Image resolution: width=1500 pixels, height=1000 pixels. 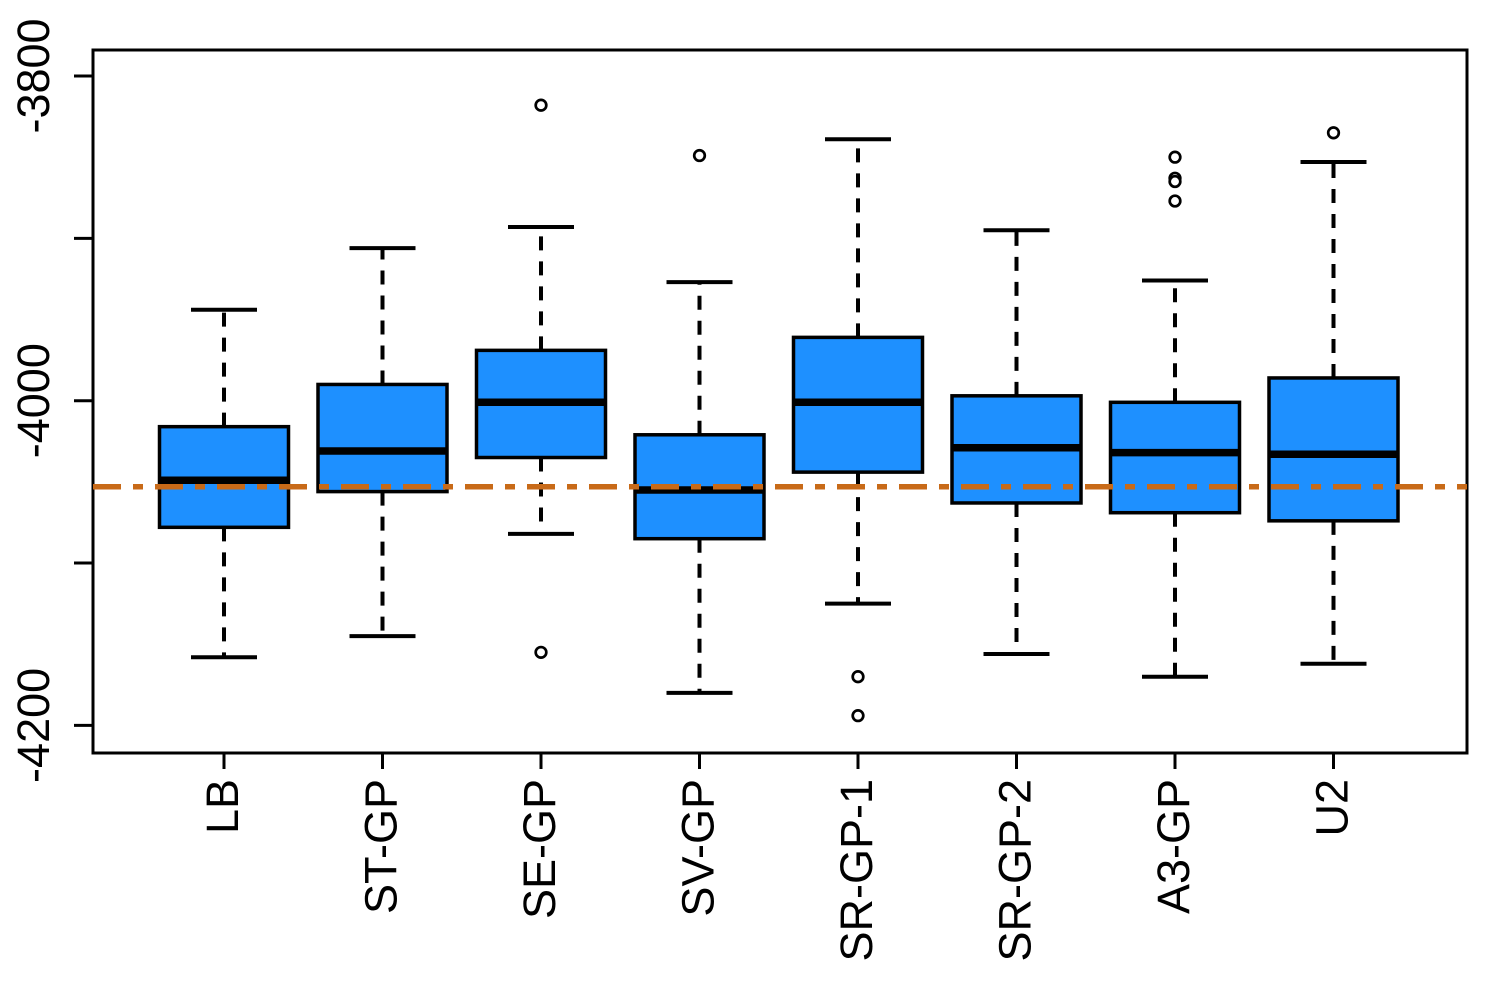 I want to click on x-tick-label-st-gp: ST-GP, so click(x=381, y=846).